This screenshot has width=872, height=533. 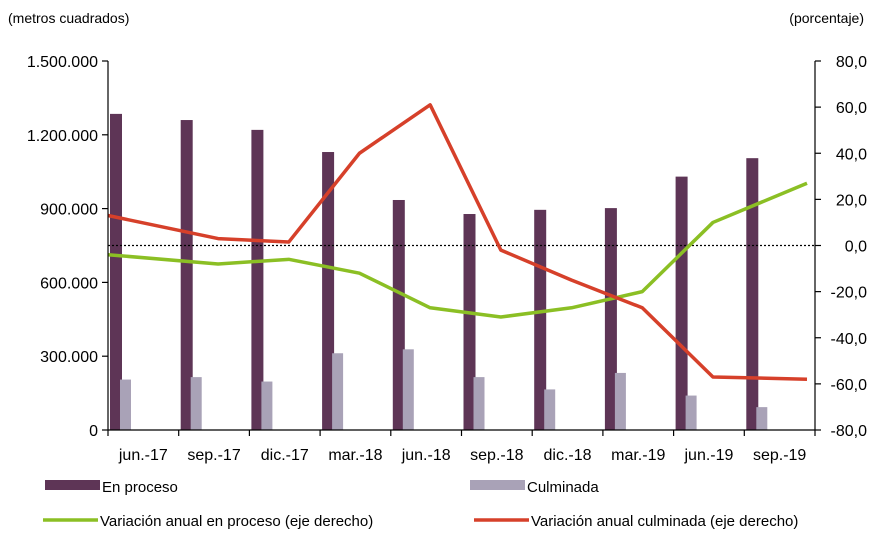 What do you see at coordinates (849, 339) in the screenshot?
I see `right-tick-label: -40,0` at bounding box center [849, 339].